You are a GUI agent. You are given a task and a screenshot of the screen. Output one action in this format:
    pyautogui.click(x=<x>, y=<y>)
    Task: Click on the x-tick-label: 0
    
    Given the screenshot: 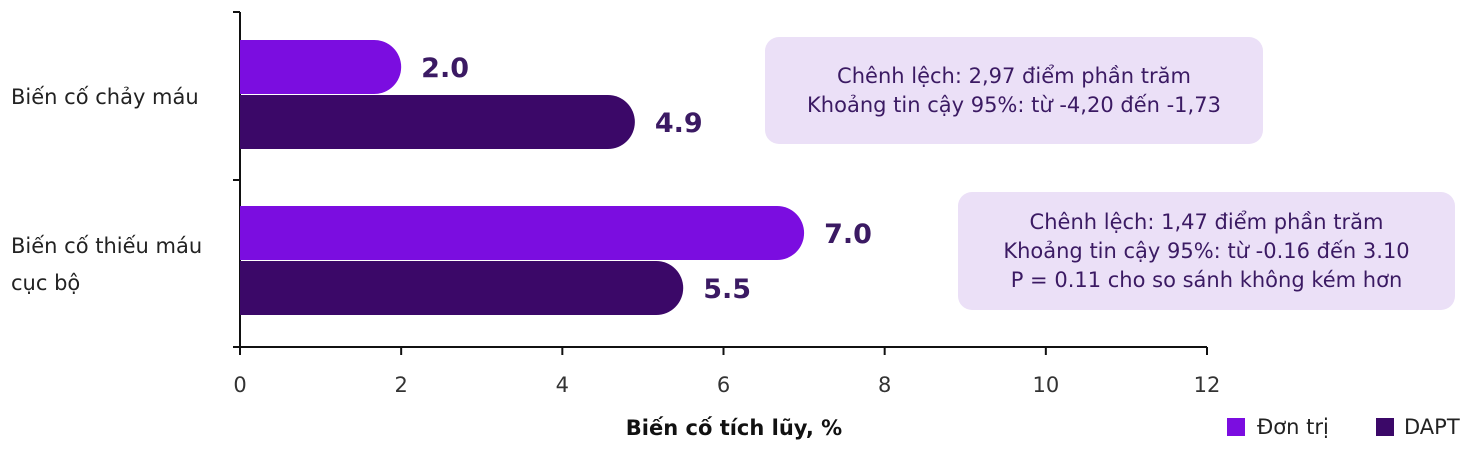 What is the action you would take?
    pyautogui.click(x=239, y=385)
    